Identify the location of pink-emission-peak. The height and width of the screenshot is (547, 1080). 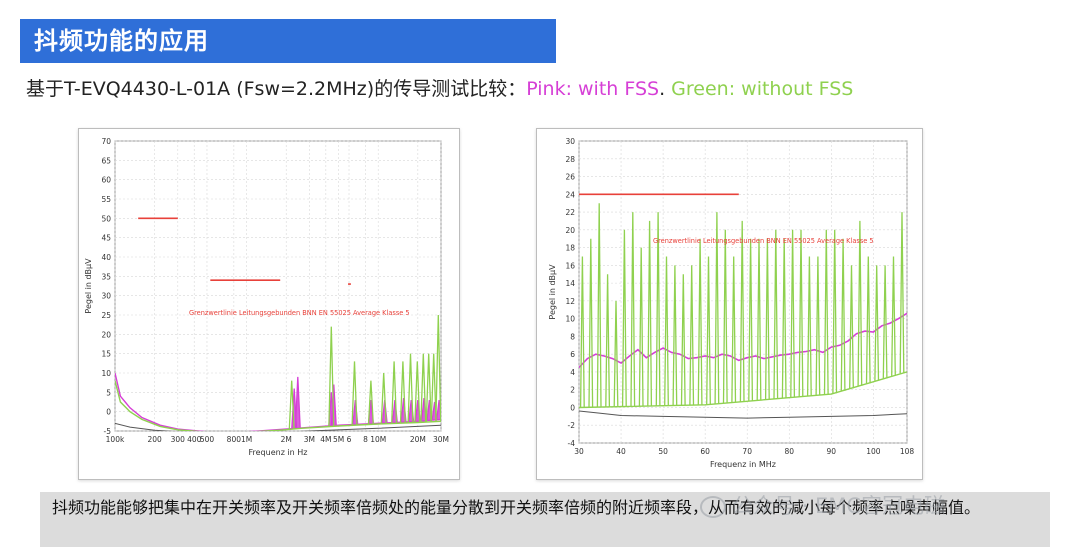
(297, 402).